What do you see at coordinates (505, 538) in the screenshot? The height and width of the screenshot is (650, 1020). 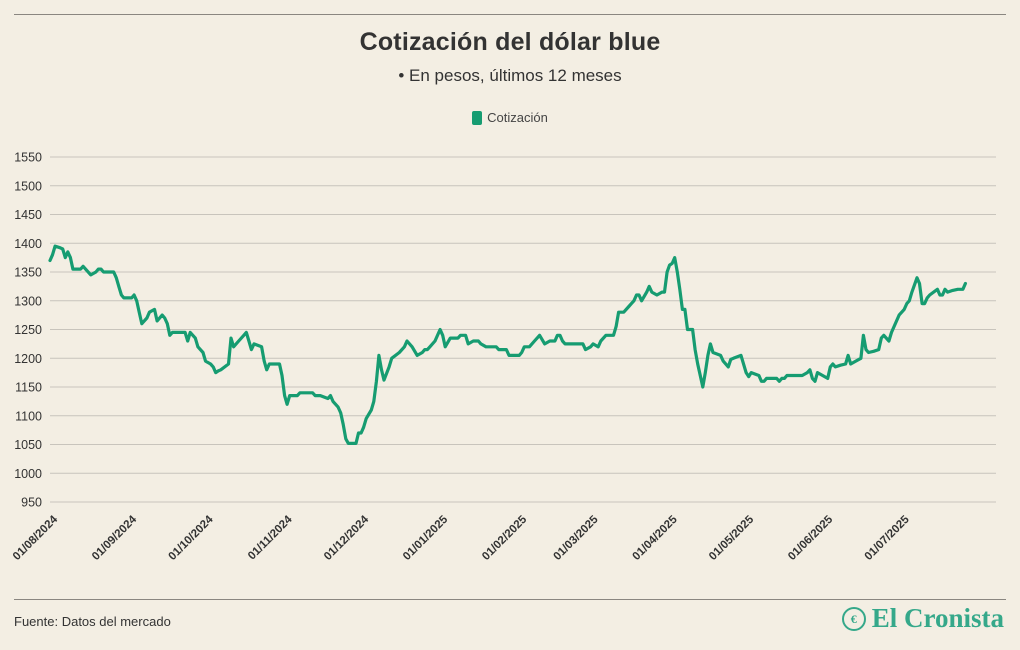 I see `x-tick-label: 01/02/2025` at bounding box center [505, 538].